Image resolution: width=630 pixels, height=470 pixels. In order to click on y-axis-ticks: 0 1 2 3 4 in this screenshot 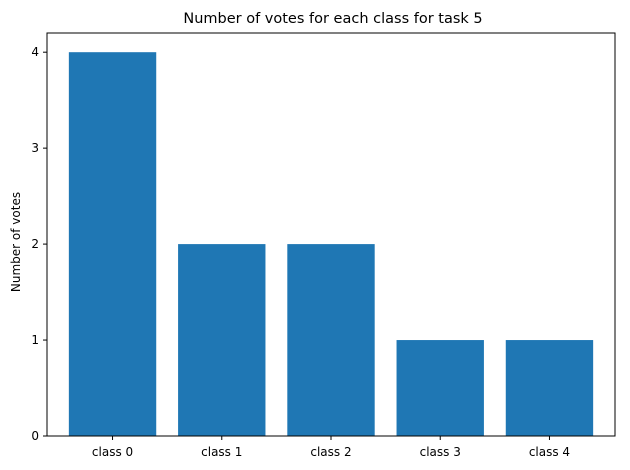, I will do `click(39, 244)`.